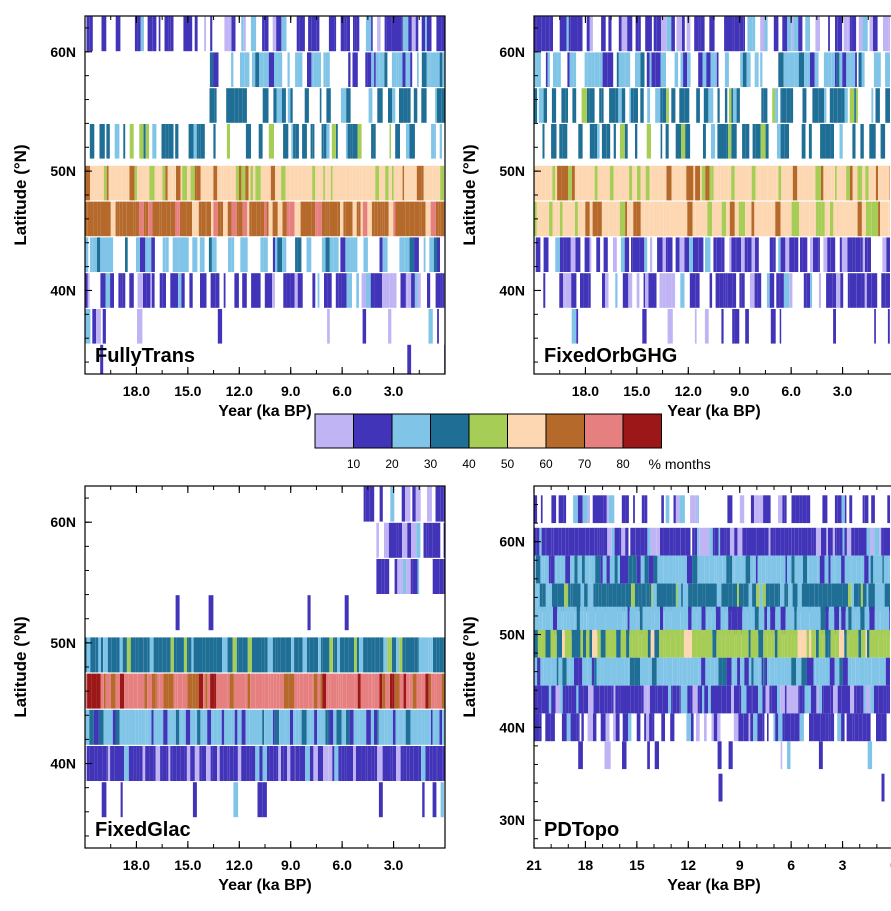 The height and width of the screenshot is (911, 891). I want to click on band-46n, so click(712, 219).